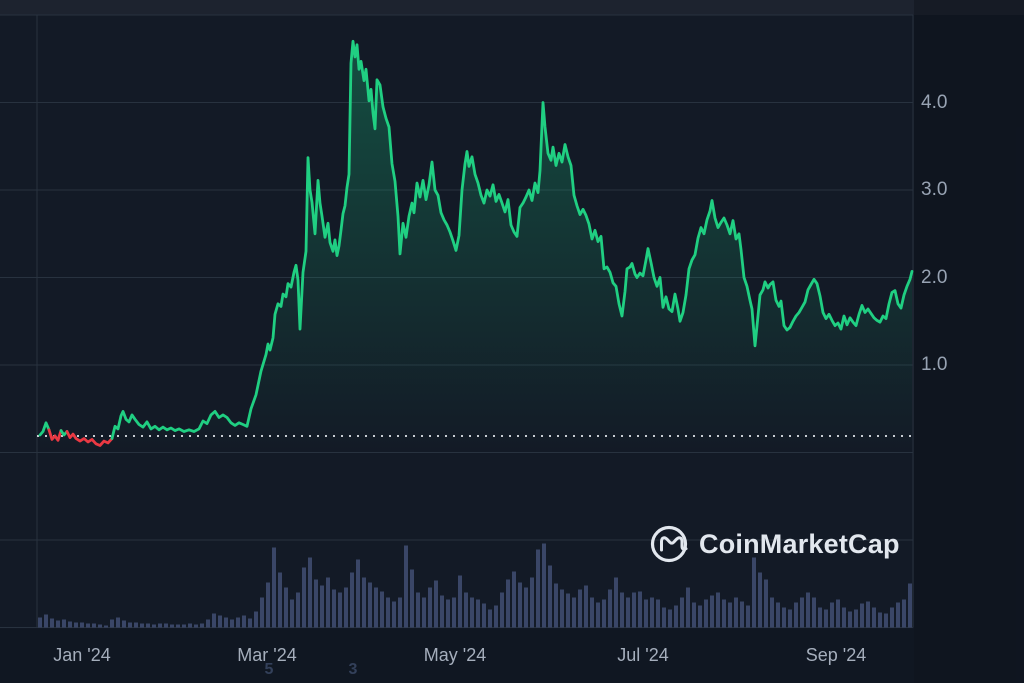  I want to click on x-tick-jan24: Jan '24, so click(82, 655).